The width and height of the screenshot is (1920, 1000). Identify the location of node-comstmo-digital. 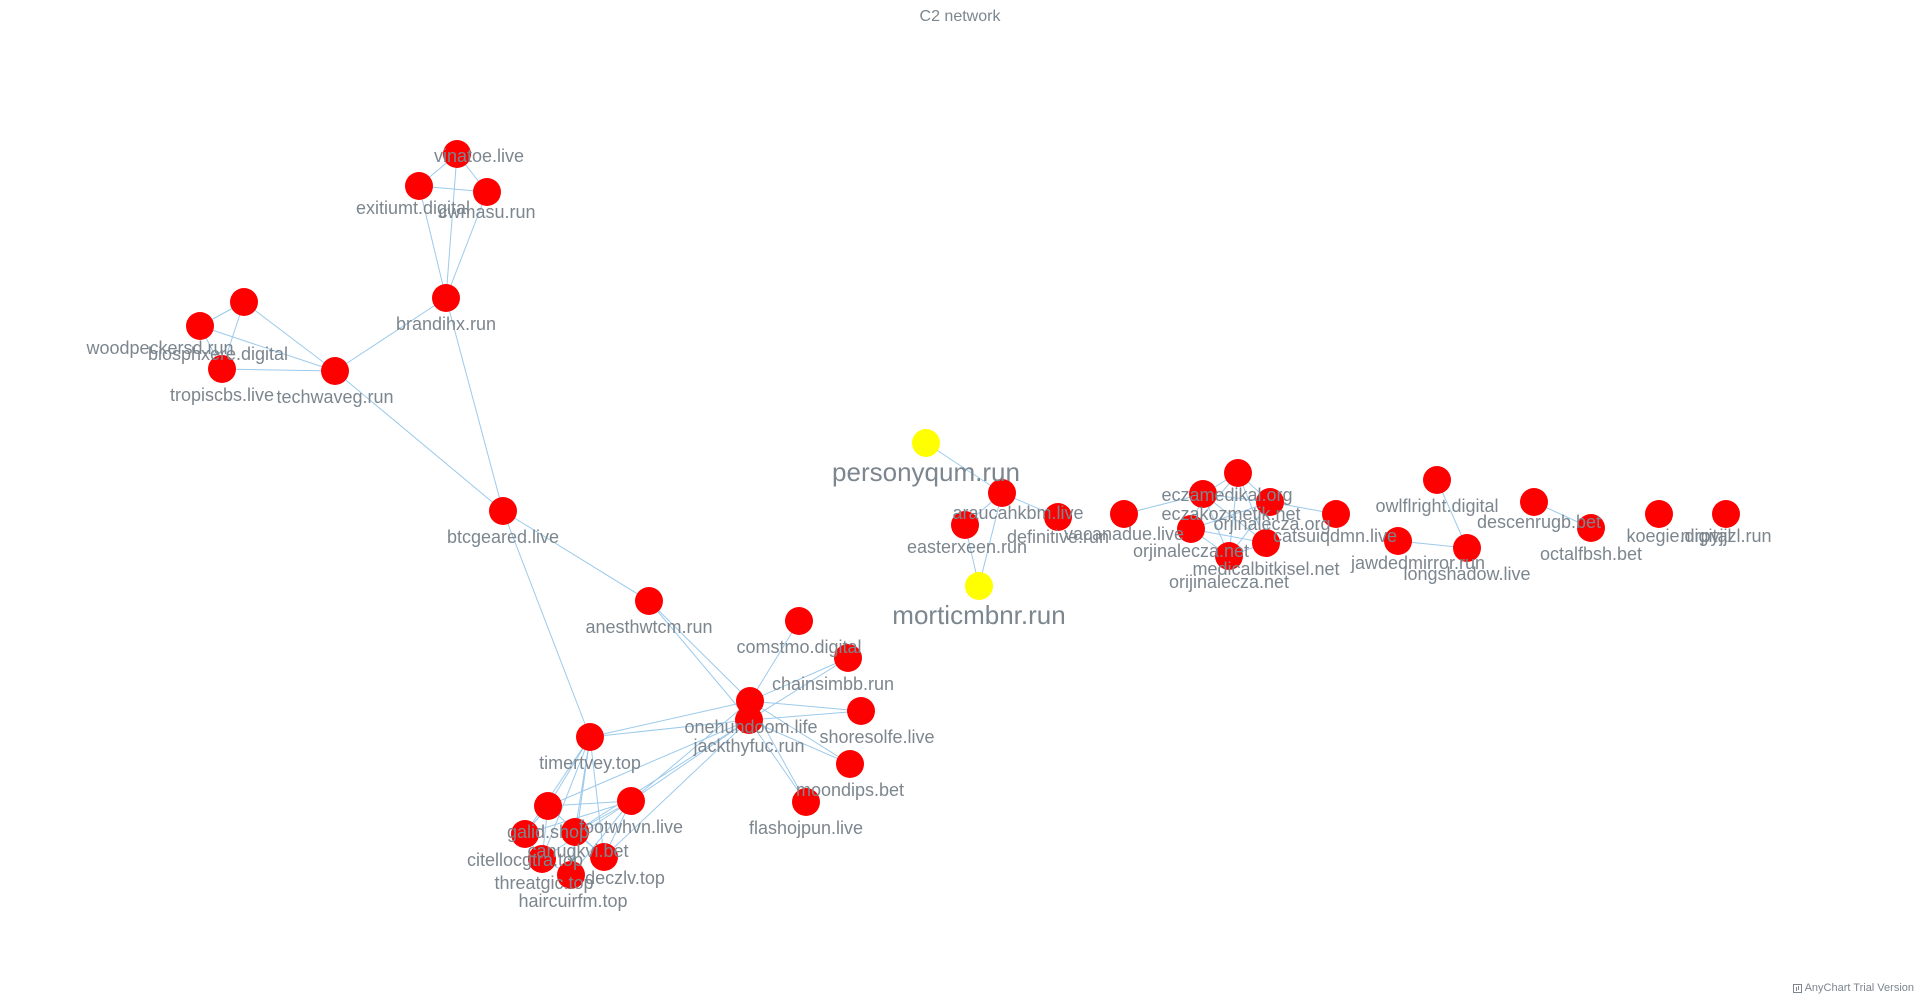
(799, 621).